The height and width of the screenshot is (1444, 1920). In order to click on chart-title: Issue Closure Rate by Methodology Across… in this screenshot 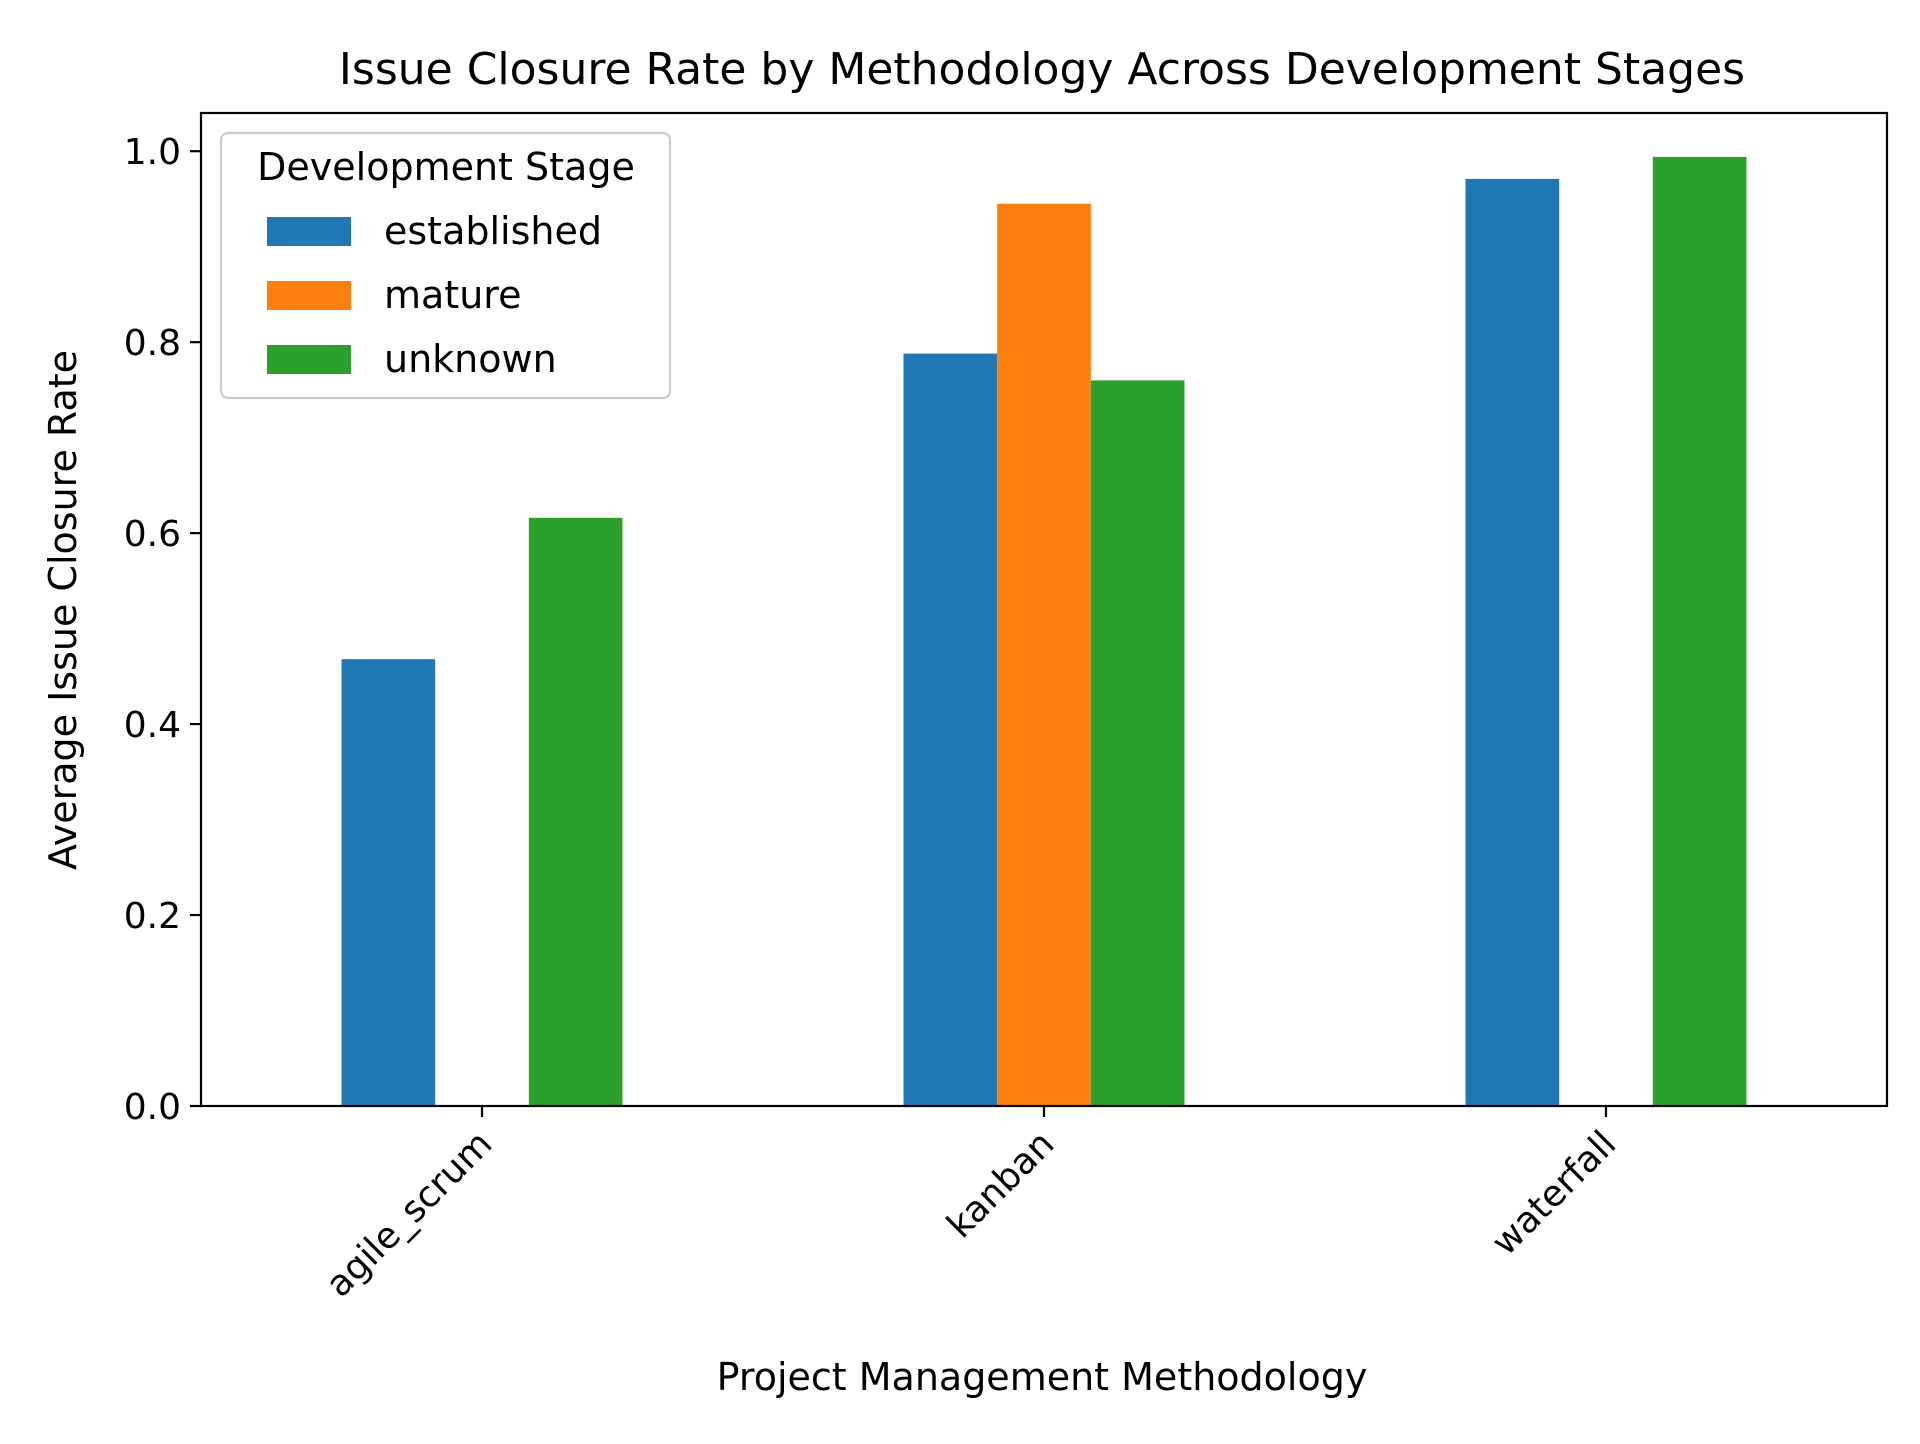, I will do `click(1042, 69)`.